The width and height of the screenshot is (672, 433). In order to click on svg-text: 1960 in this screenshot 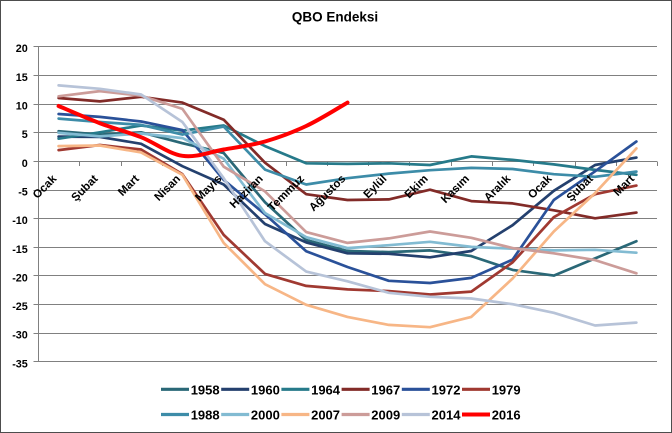, I will do `click(265, 389)`.